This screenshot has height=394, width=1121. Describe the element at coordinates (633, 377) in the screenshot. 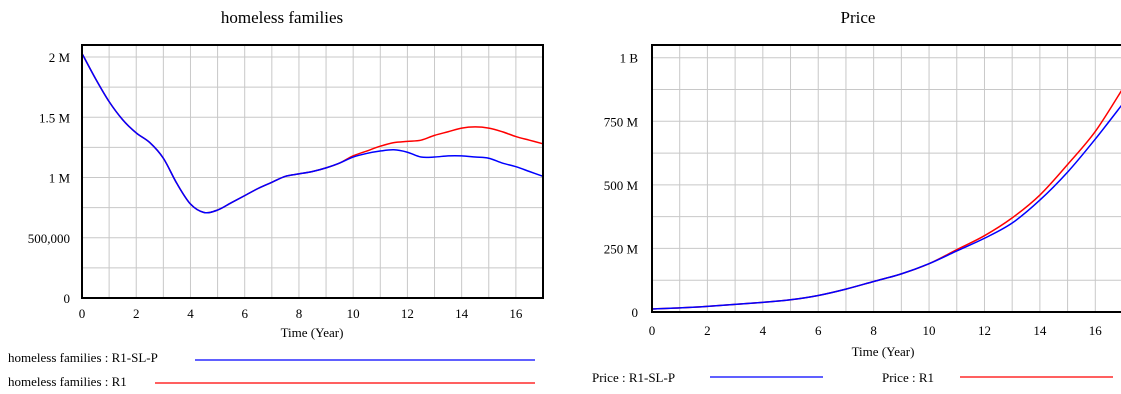

I see `legend-entry-label: Price : R1-SL-P` at that location.